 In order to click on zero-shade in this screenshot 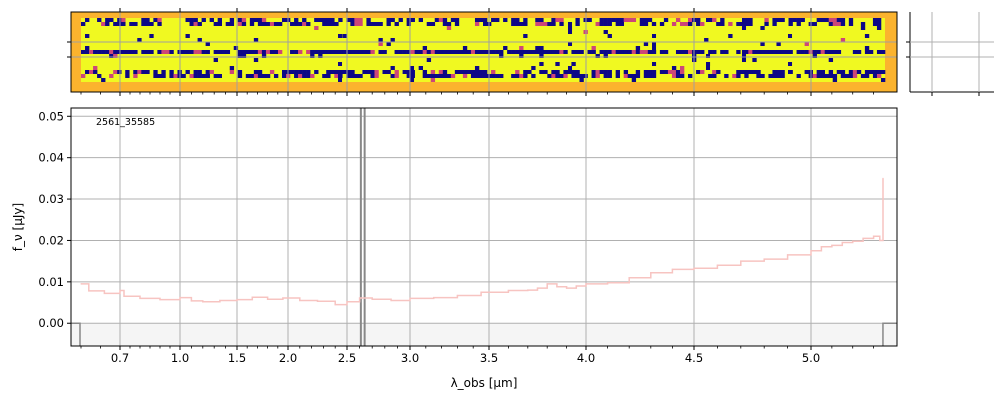, I will do `click(484, 334)`.